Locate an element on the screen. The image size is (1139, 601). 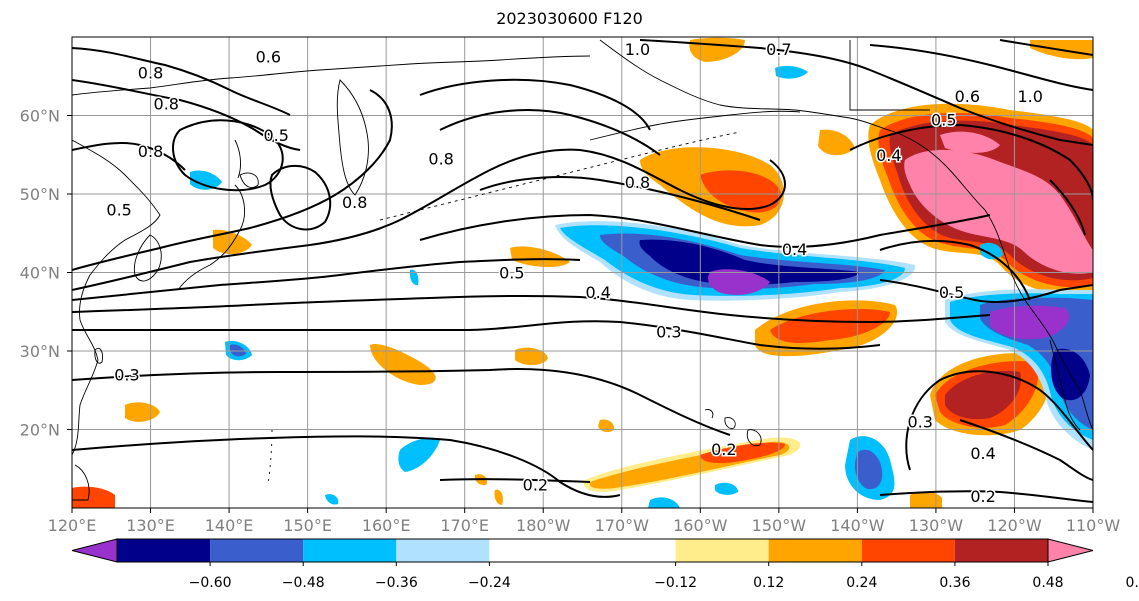
colorbar-tick-label: 0.12 is located at coordinates (768, 583).